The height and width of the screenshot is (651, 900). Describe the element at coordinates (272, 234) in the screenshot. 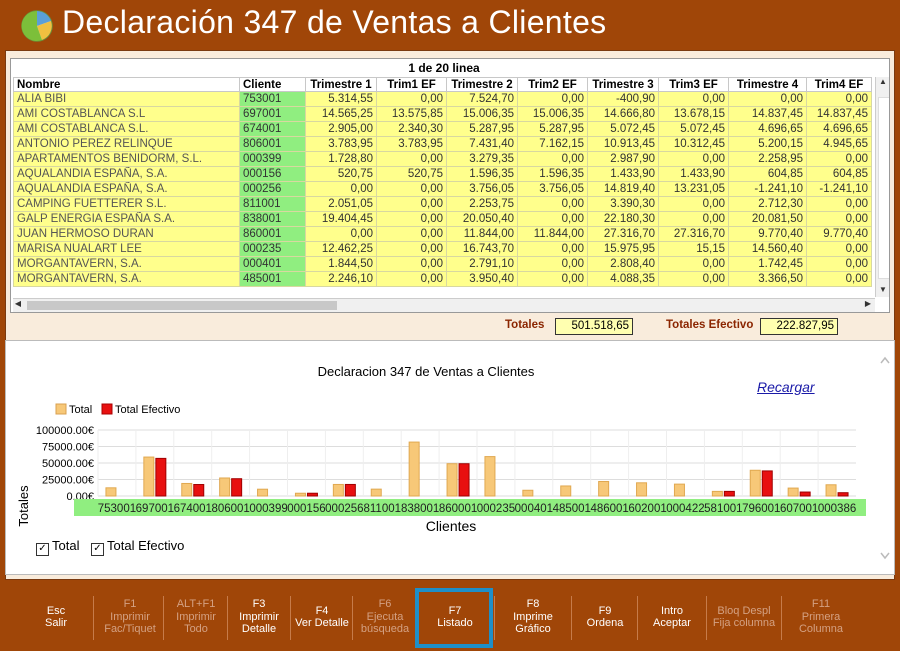

I see `cell-cliente: 860001` at that location.